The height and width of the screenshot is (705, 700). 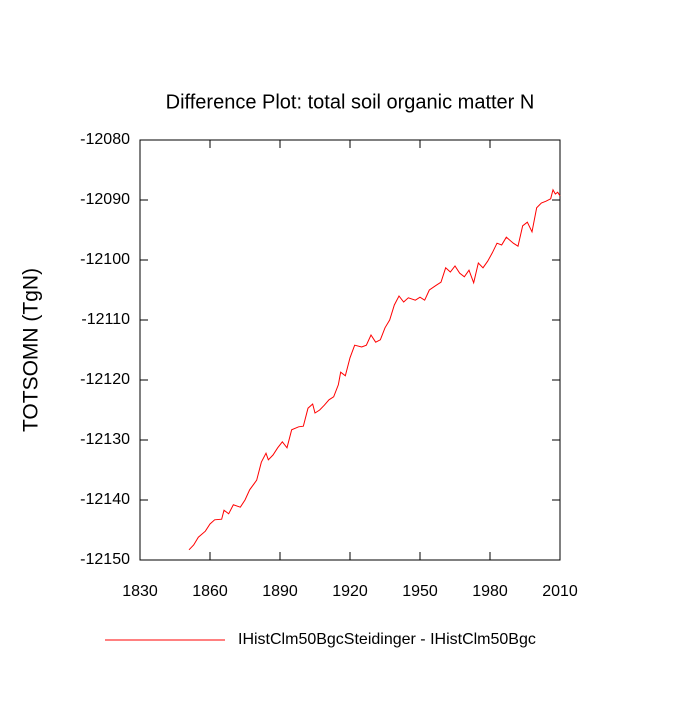 What do you see at coordinates (105, 439) in the screenshot?
I see `y-tick-label: -12130` at bounding box center [105, 439].